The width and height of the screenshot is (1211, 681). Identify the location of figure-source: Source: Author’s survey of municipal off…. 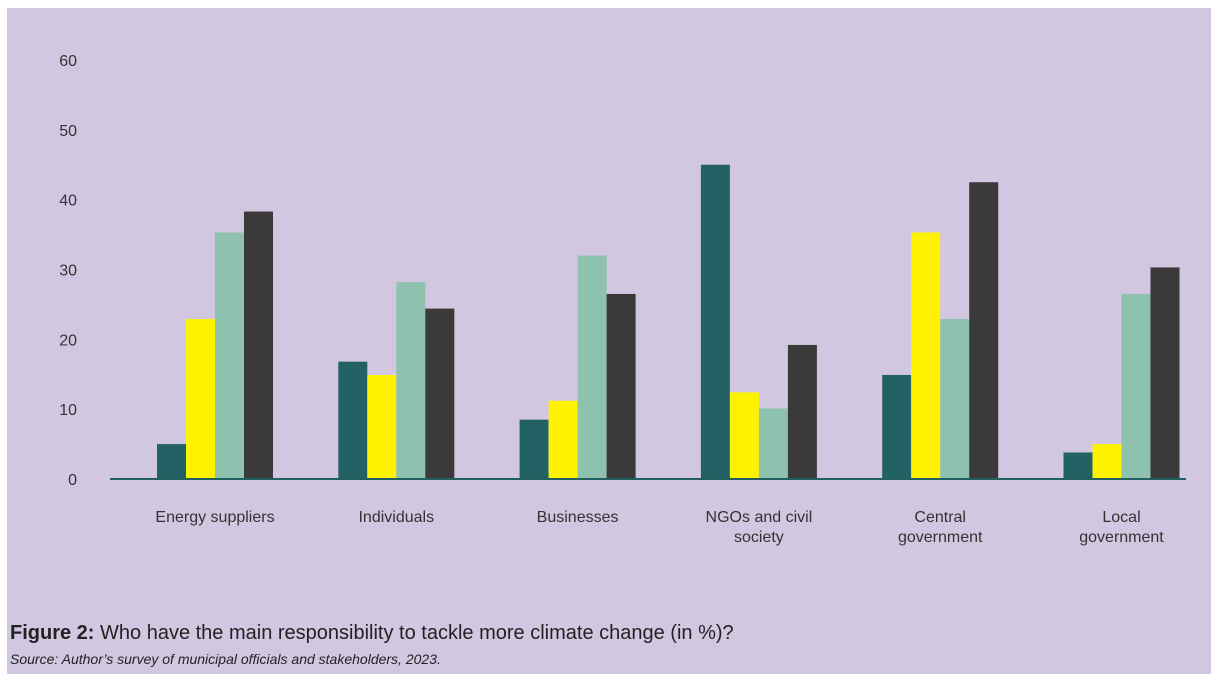
(225, 659).